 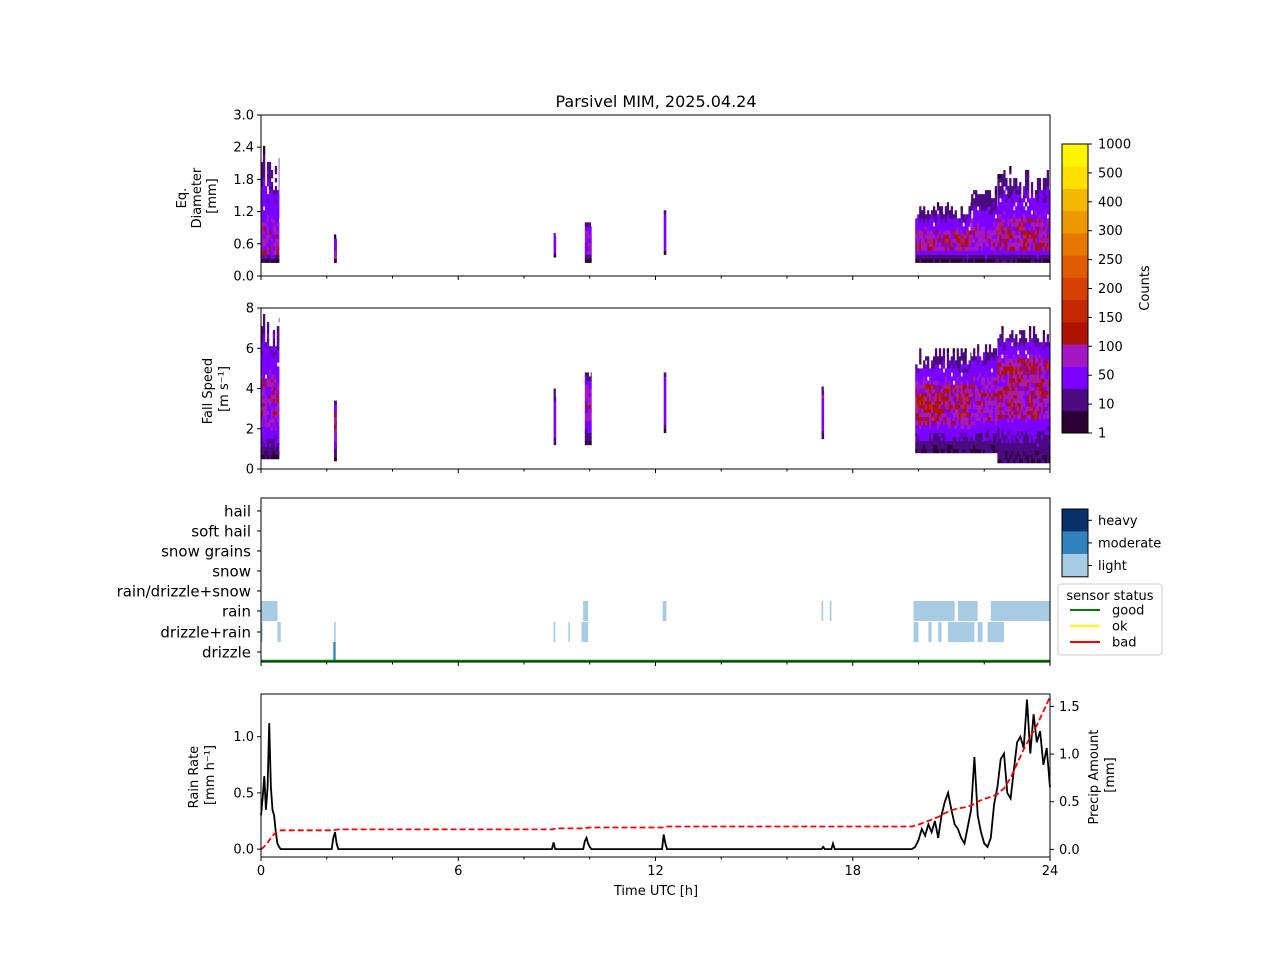 I want to click on diameter-ylabel-line3: [mm], so click(x=212, y=195).